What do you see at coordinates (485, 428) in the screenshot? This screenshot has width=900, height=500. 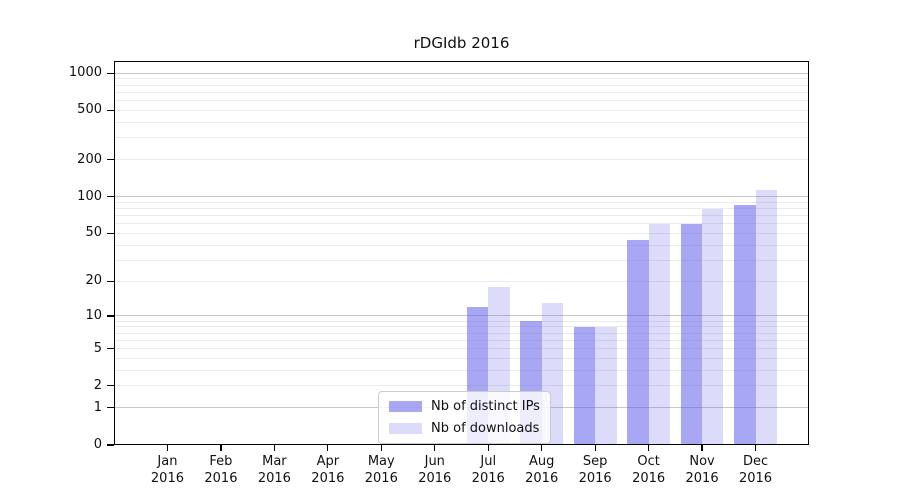 I see `legend-label-downloads: Nb of downloads` at bounding box center [485, 428].